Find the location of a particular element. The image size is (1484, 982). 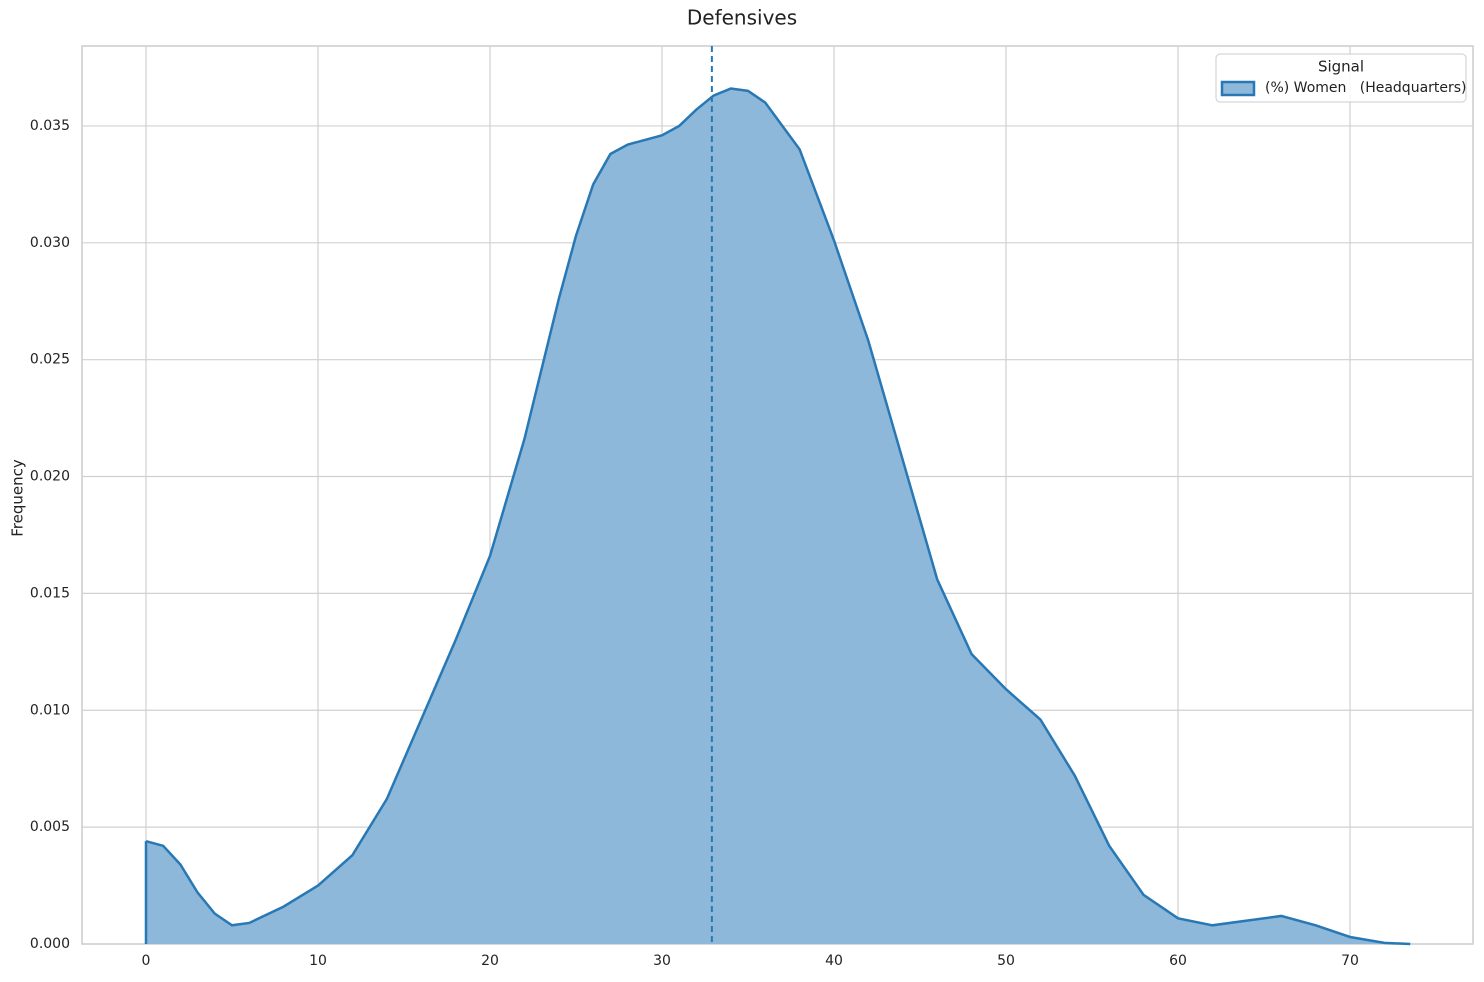

chart-title: Defensives is located at coordinates (742, 18).